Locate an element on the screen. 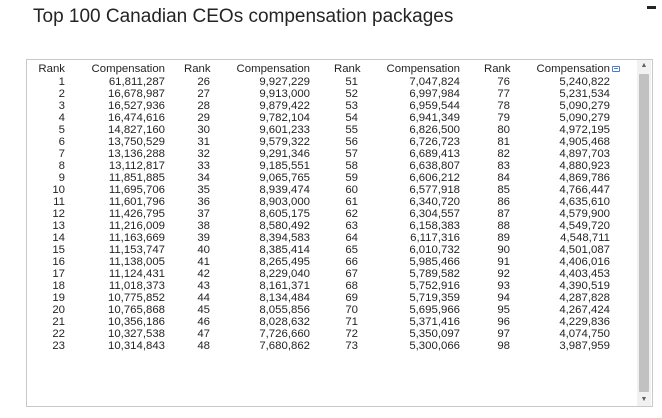 This screenshot has width=662, height=418. compensation-cell: 8,055,856 is located at coordinates (284, 310).